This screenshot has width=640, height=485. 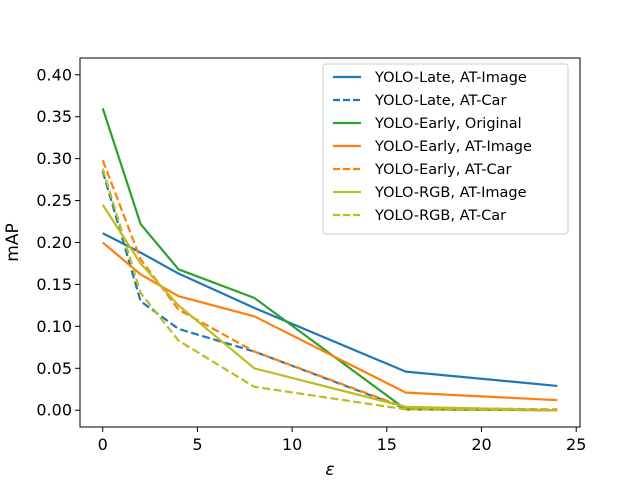 What do you see at coordinates (103, 444) in the screenshot?
I see `x-tick-label: 0` at bounding box center [103, 444].